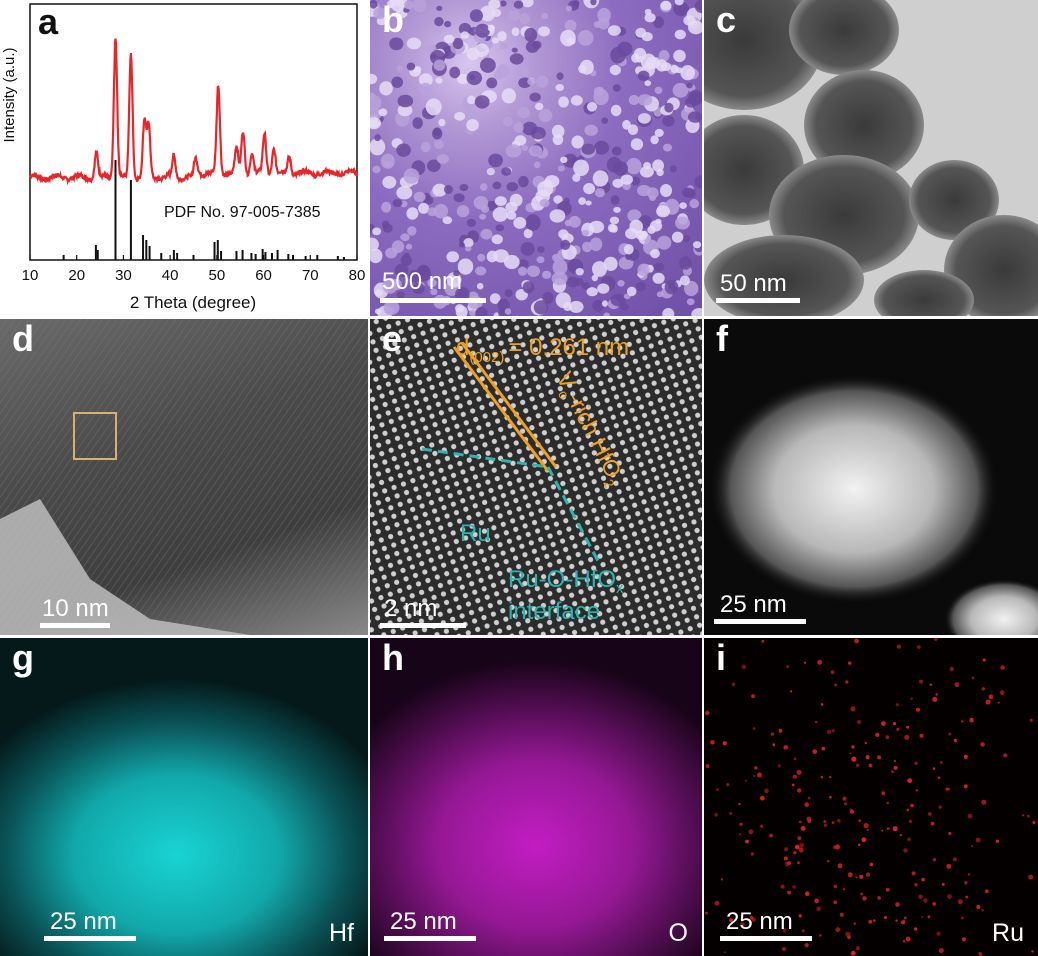 Image resolution: width=1038 pixels, height=956 pixels. I want to click on y-axis-label: Intensity (a.u.), so click(9, 94).